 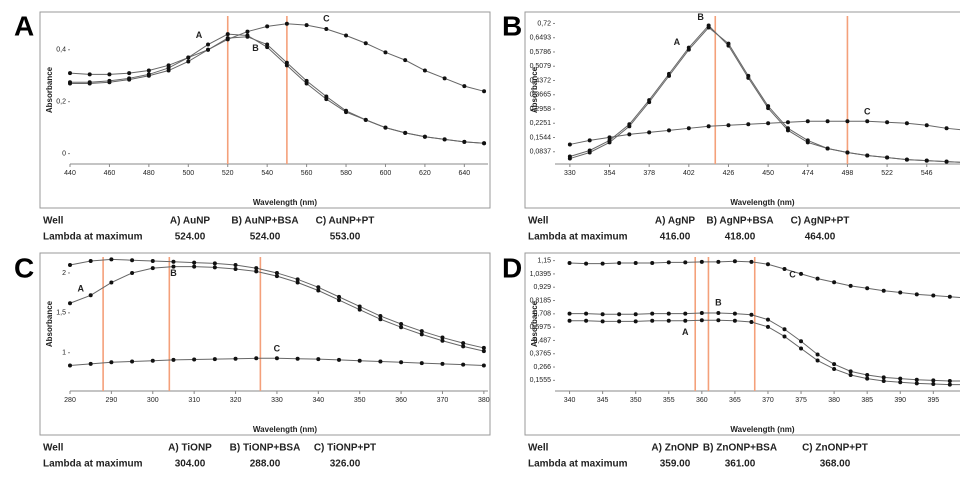 I want to click on y-tick-label: 0,1544, so click(x=541, y=137).